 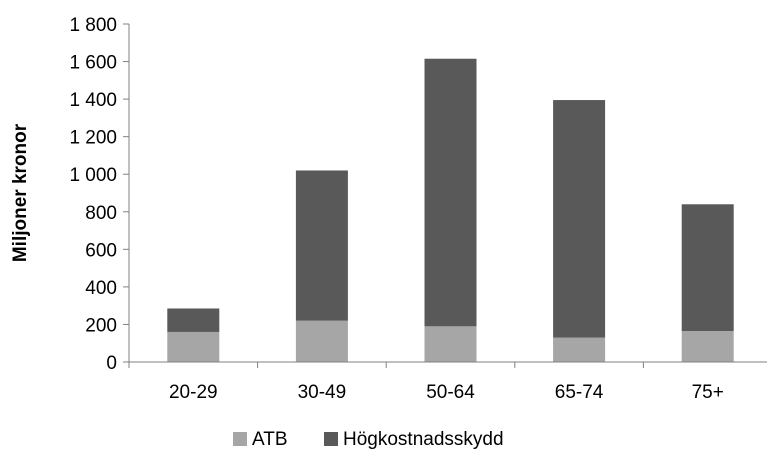 I want to click on y-tick-label: 600, so click(x=101, y=250).